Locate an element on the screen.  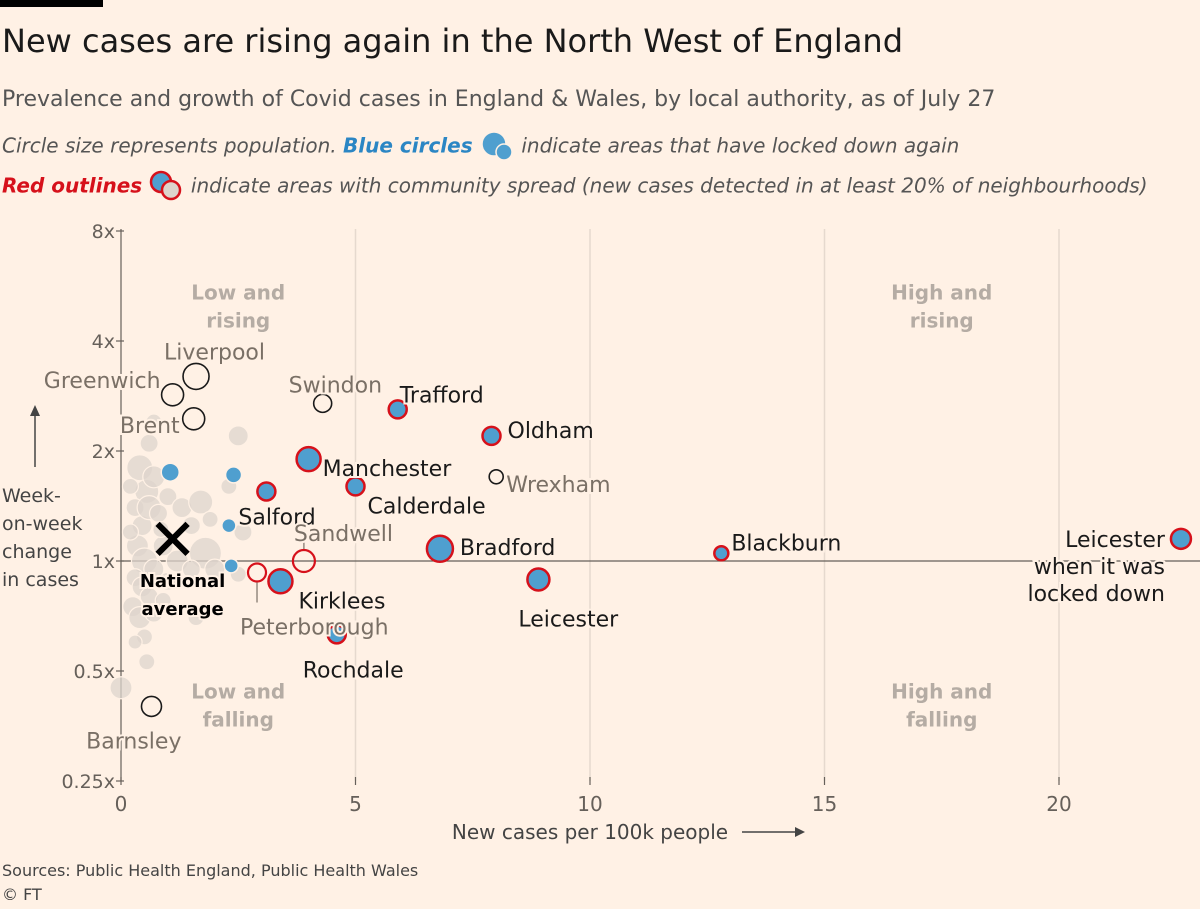
point-blackburn is located at coordinates (721, 553).